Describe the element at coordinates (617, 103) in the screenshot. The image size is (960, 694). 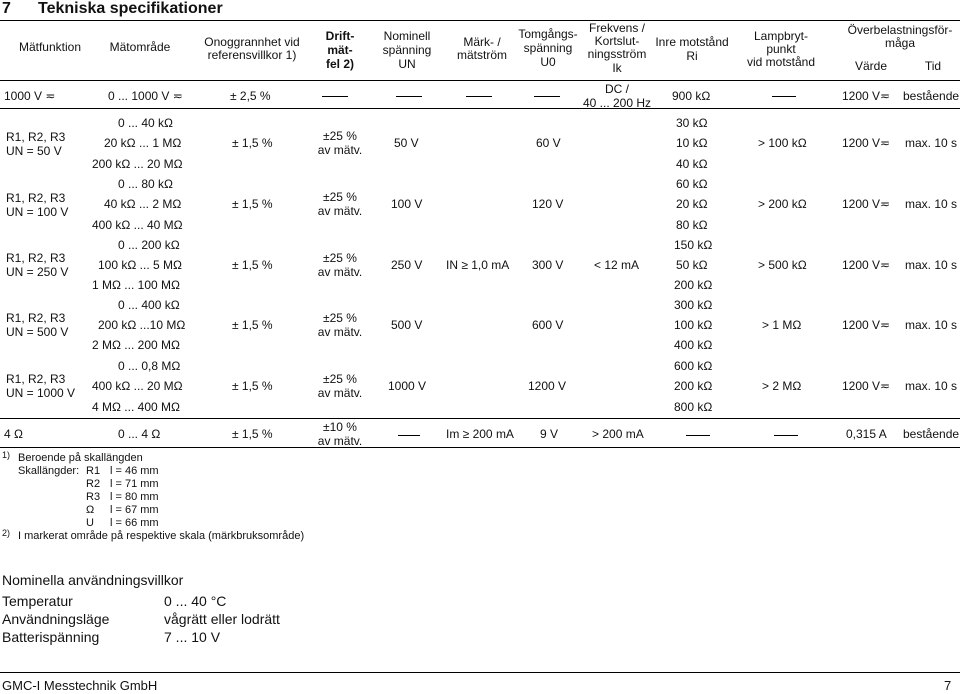
I see `row-1000v-freq-2: 40 ... 200 Hz` at that location.